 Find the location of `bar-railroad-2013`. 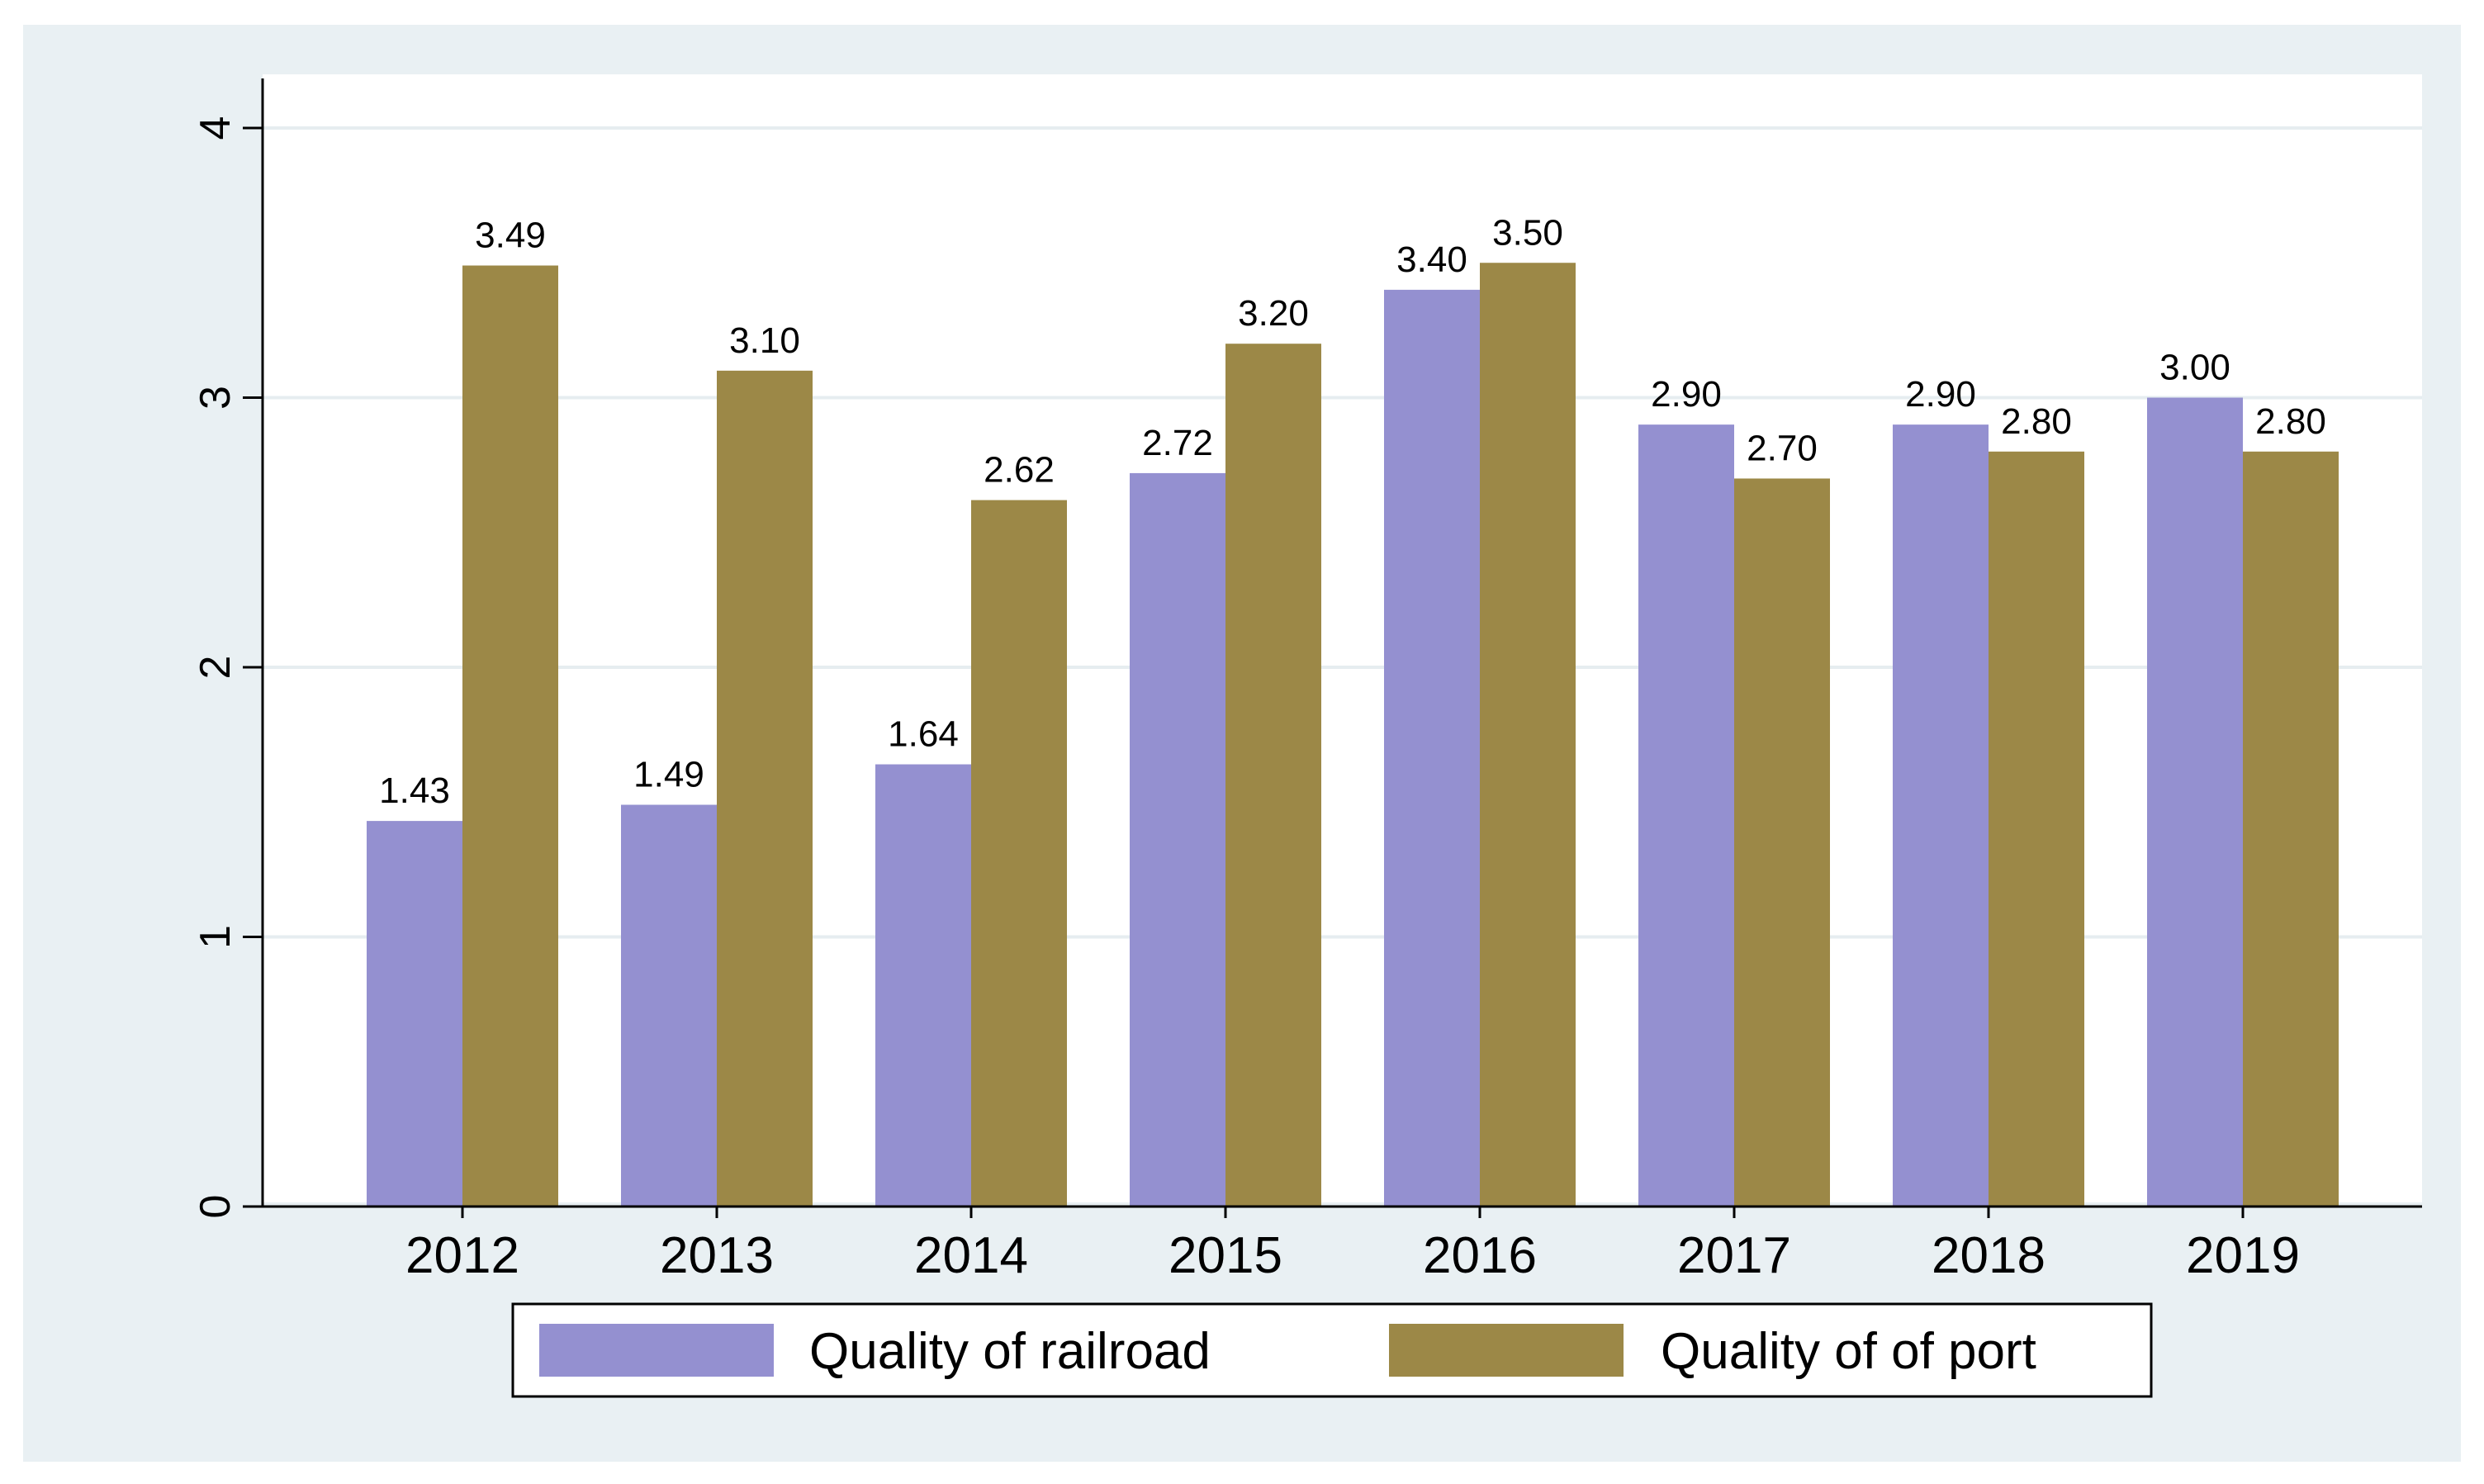

bar-railroad-2013 is located at coordinates (669, 1005).